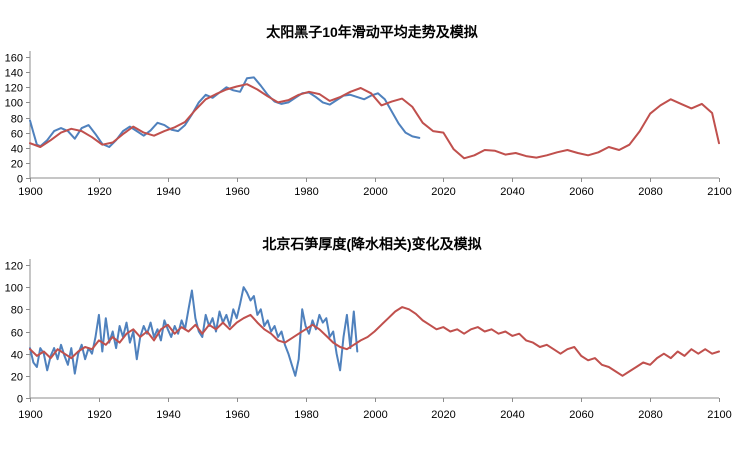  Describe the element at coordinates (194, 331) in the screenshot. I see `series-blue-observed-line` at that location.